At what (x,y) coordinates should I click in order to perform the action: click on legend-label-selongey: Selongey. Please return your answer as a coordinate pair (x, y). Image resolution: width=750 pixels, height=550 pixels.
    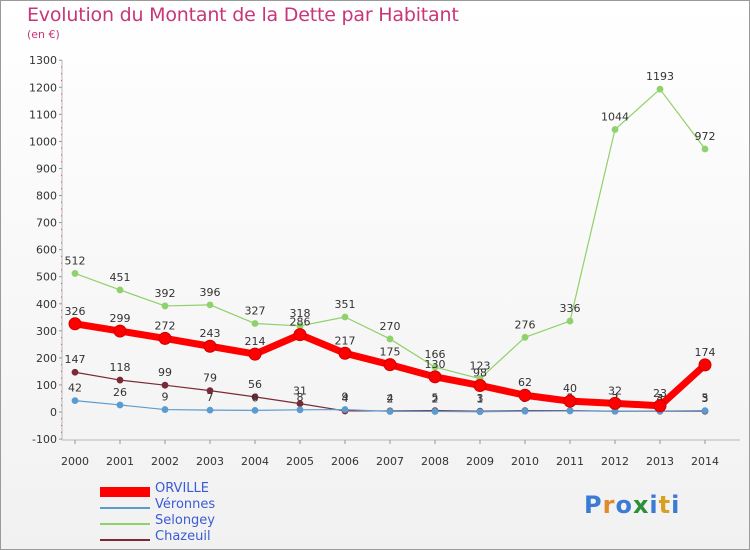
    Looking at the image, I should click on (185, 520).